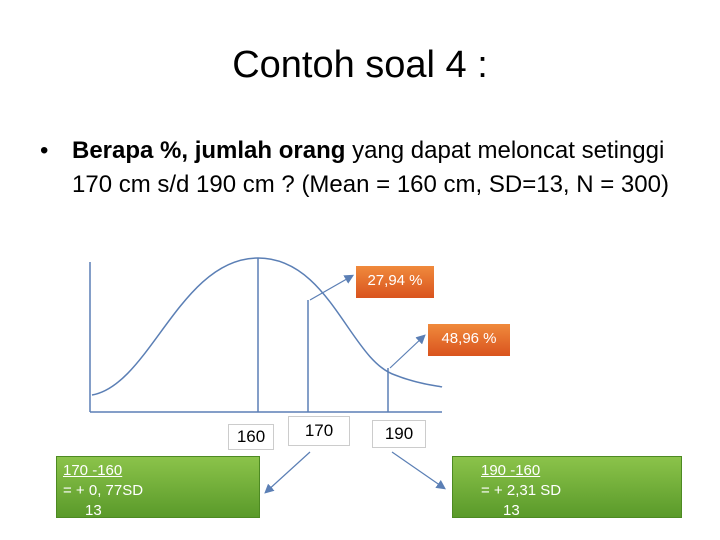 This screenshot has width=720, height=540. I want to click on slide-title: Contoh soal 4 :, so click(360, 65).